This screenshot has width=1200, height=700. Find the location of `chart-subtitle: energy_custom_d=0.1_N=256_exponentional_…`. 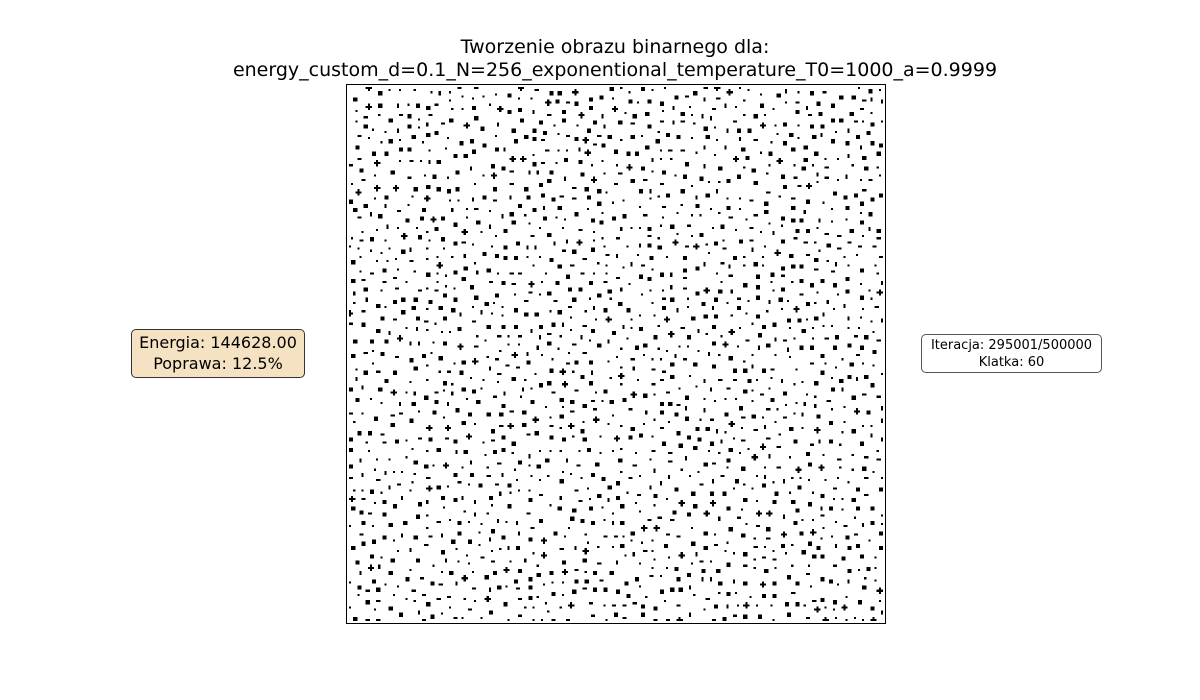

chart-subtitle: energy_custom_d=0.1_N=256_exponentional_… is located at coordinates (615, 70).